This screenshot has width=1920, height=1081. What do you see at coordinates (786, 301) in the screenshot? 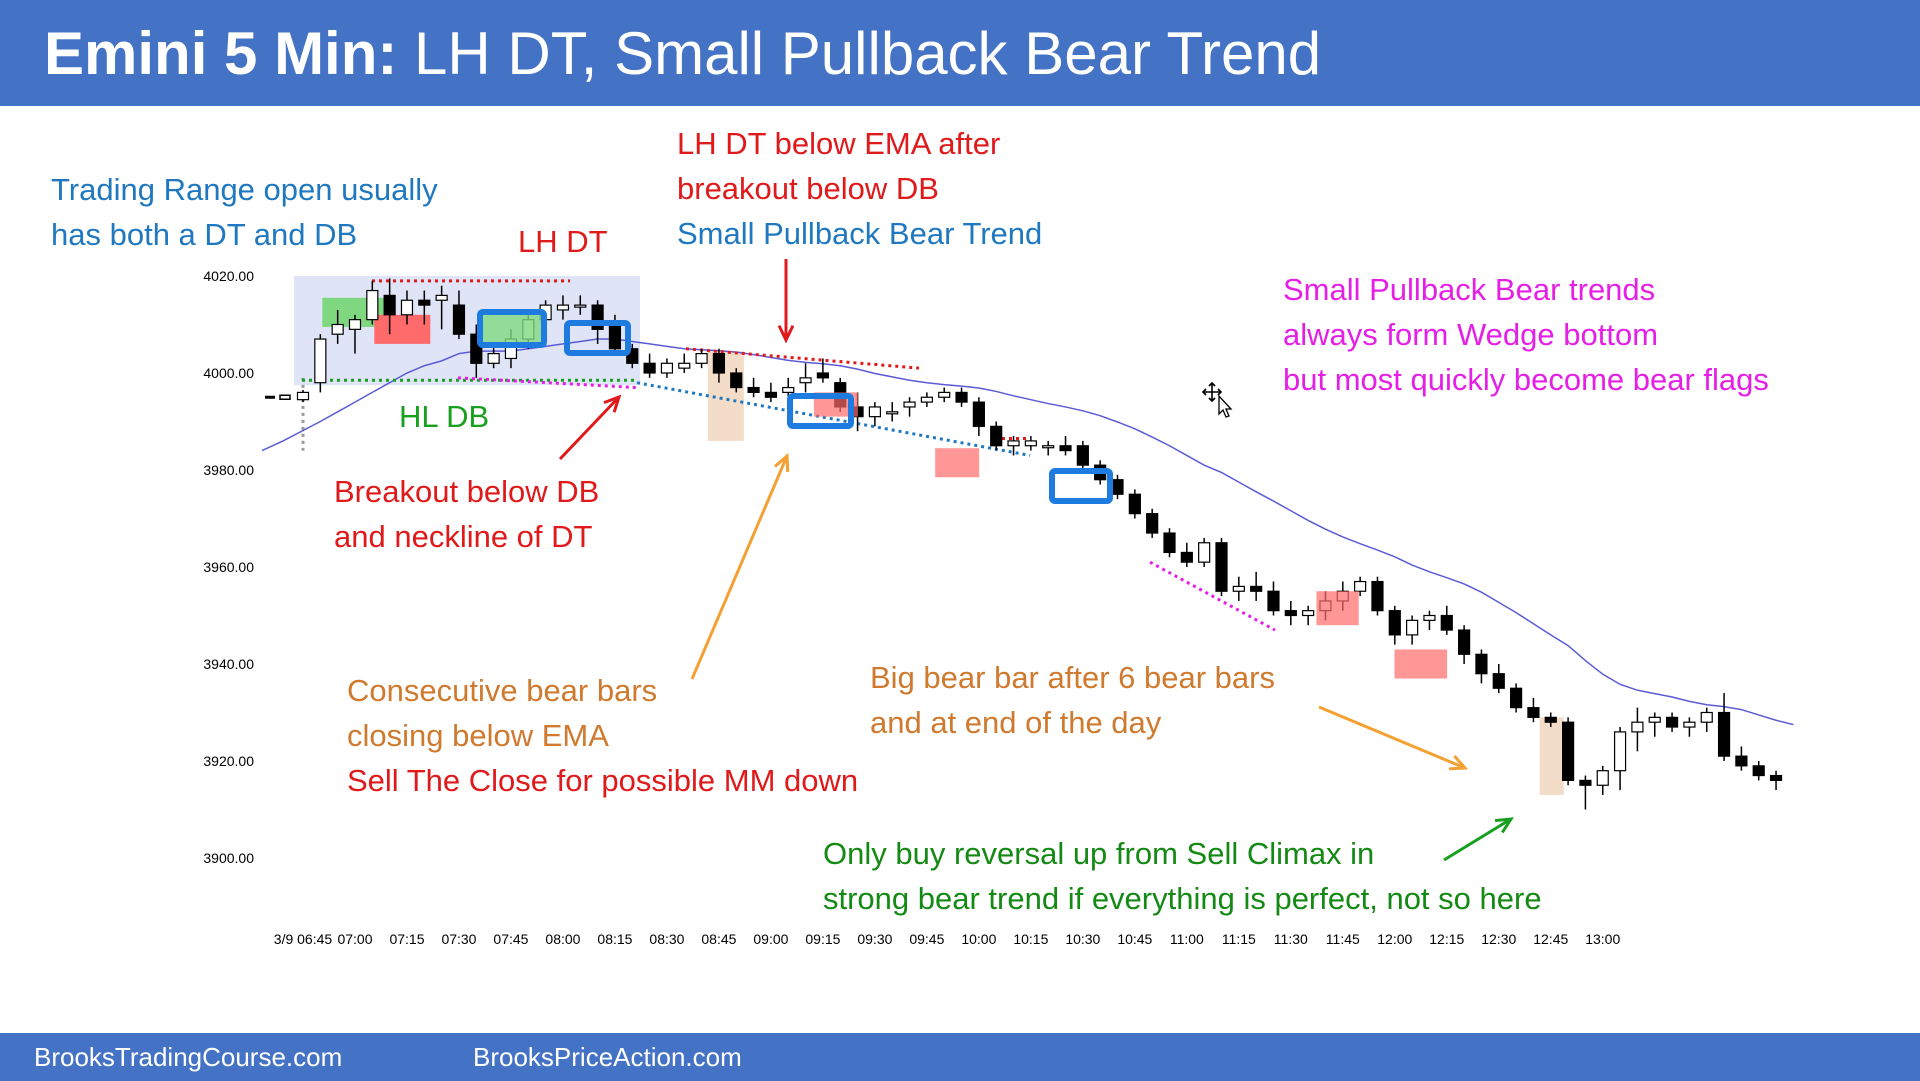
I see `lh-dt-arrow` at bounding box center [786, 301].